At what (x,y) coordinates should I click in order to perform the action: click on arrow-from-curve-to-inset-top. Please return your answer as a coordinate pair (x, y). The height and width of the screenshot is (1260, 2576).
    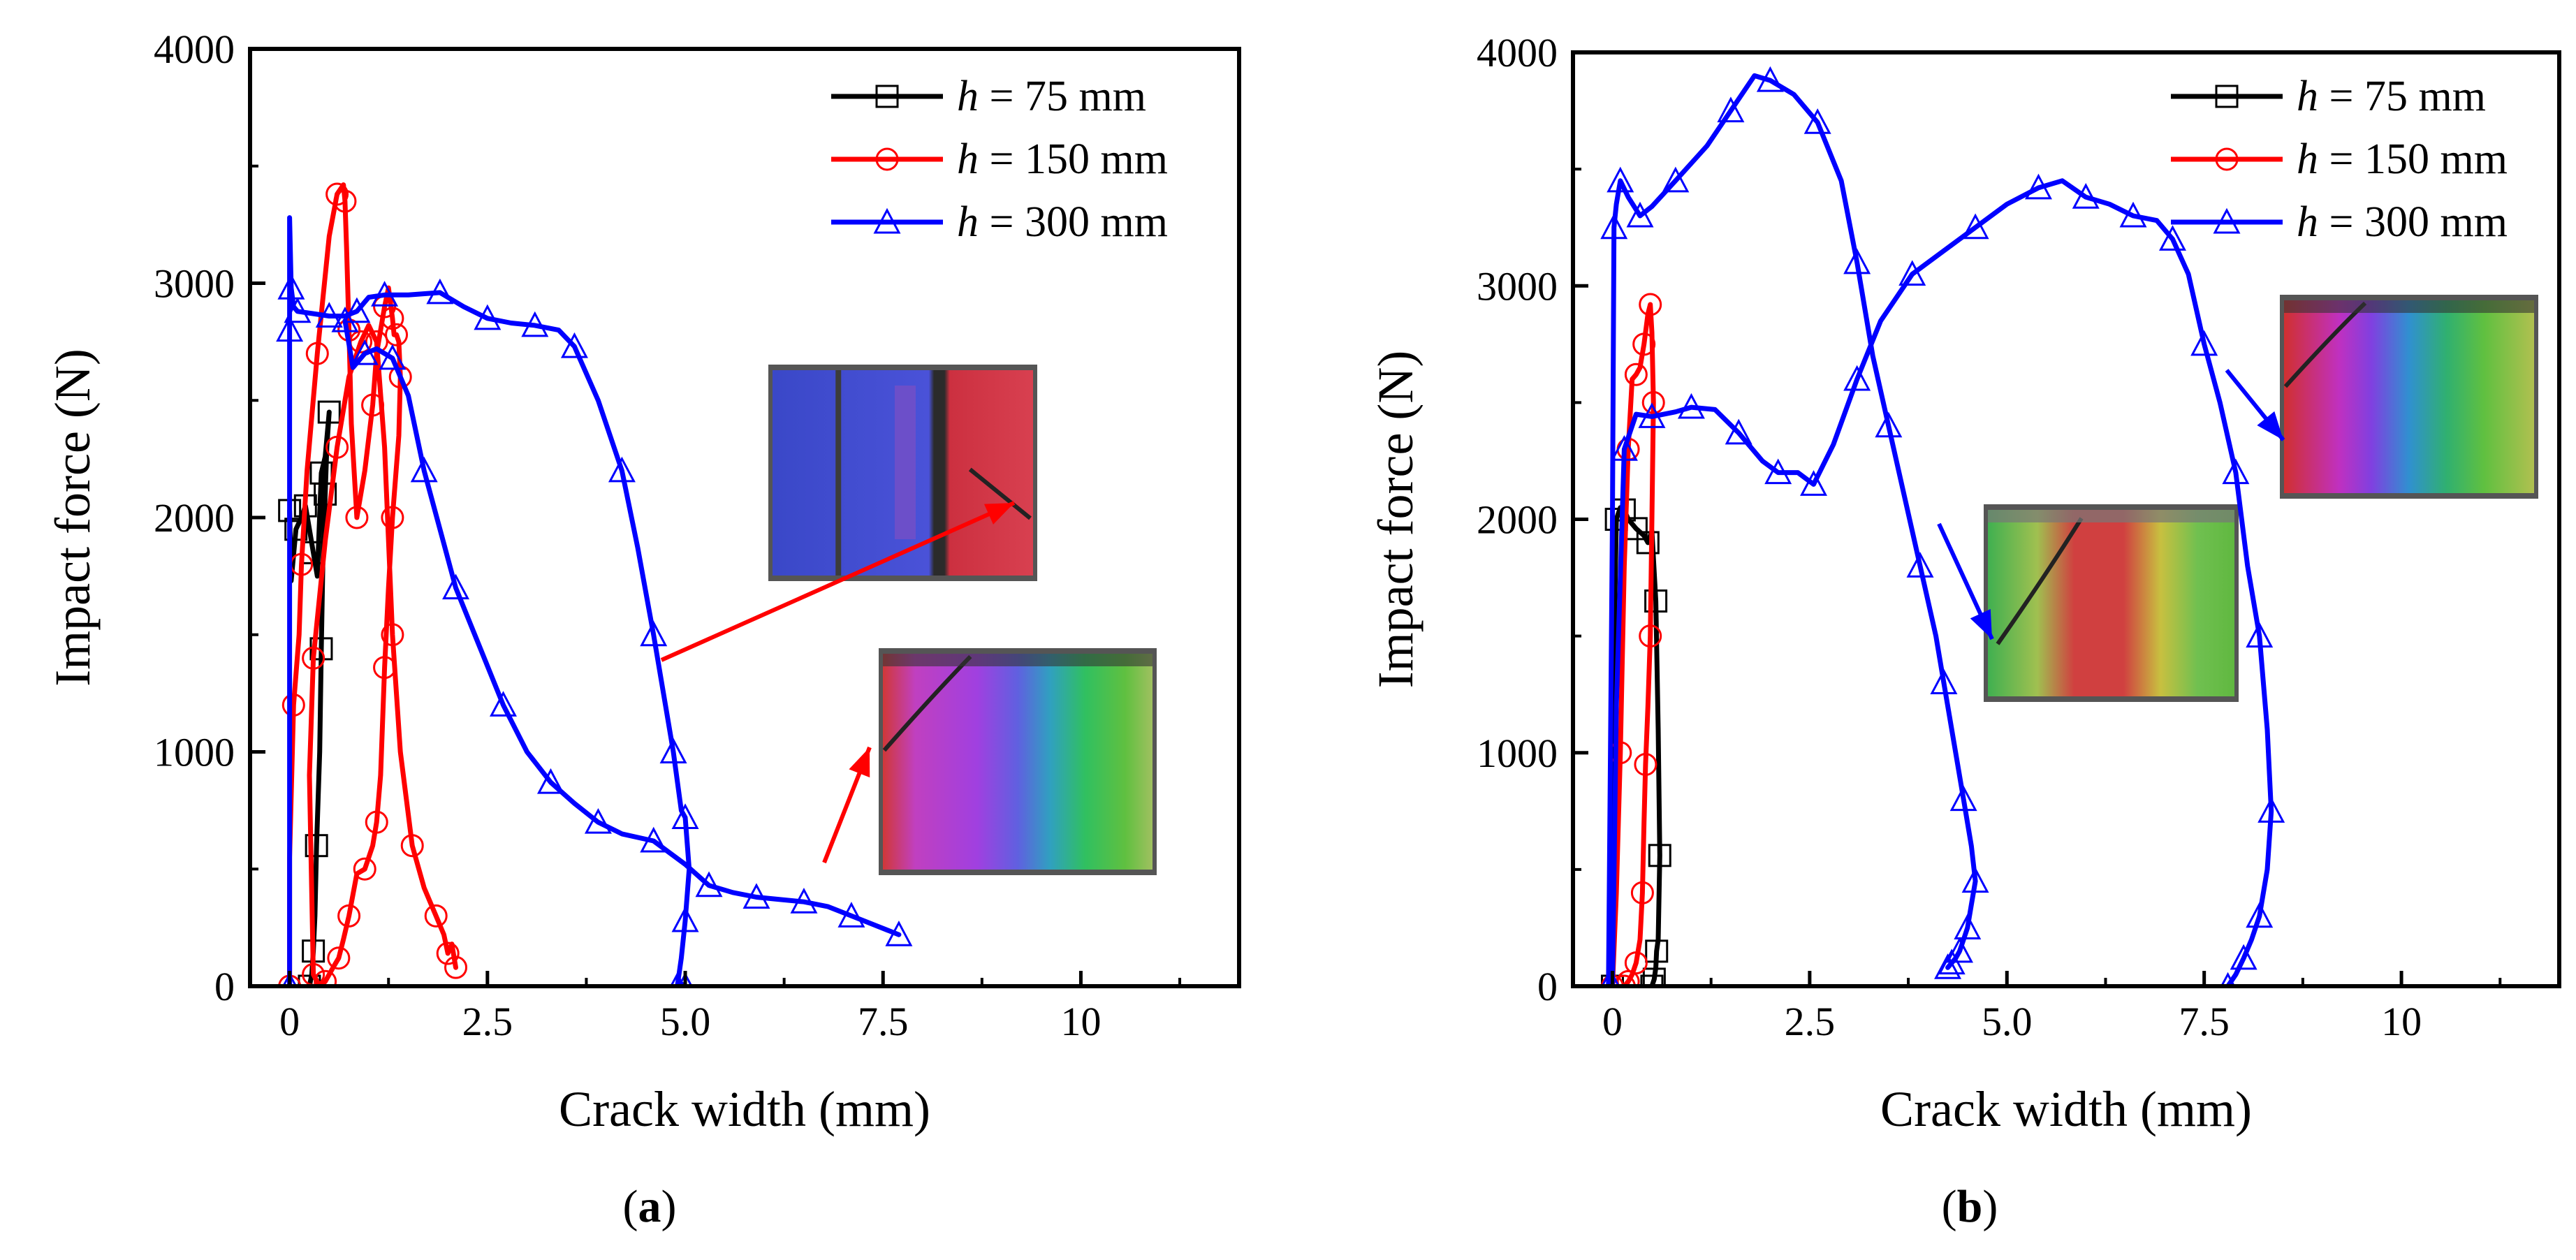
    Looking at the image, I should click on (838, 581).